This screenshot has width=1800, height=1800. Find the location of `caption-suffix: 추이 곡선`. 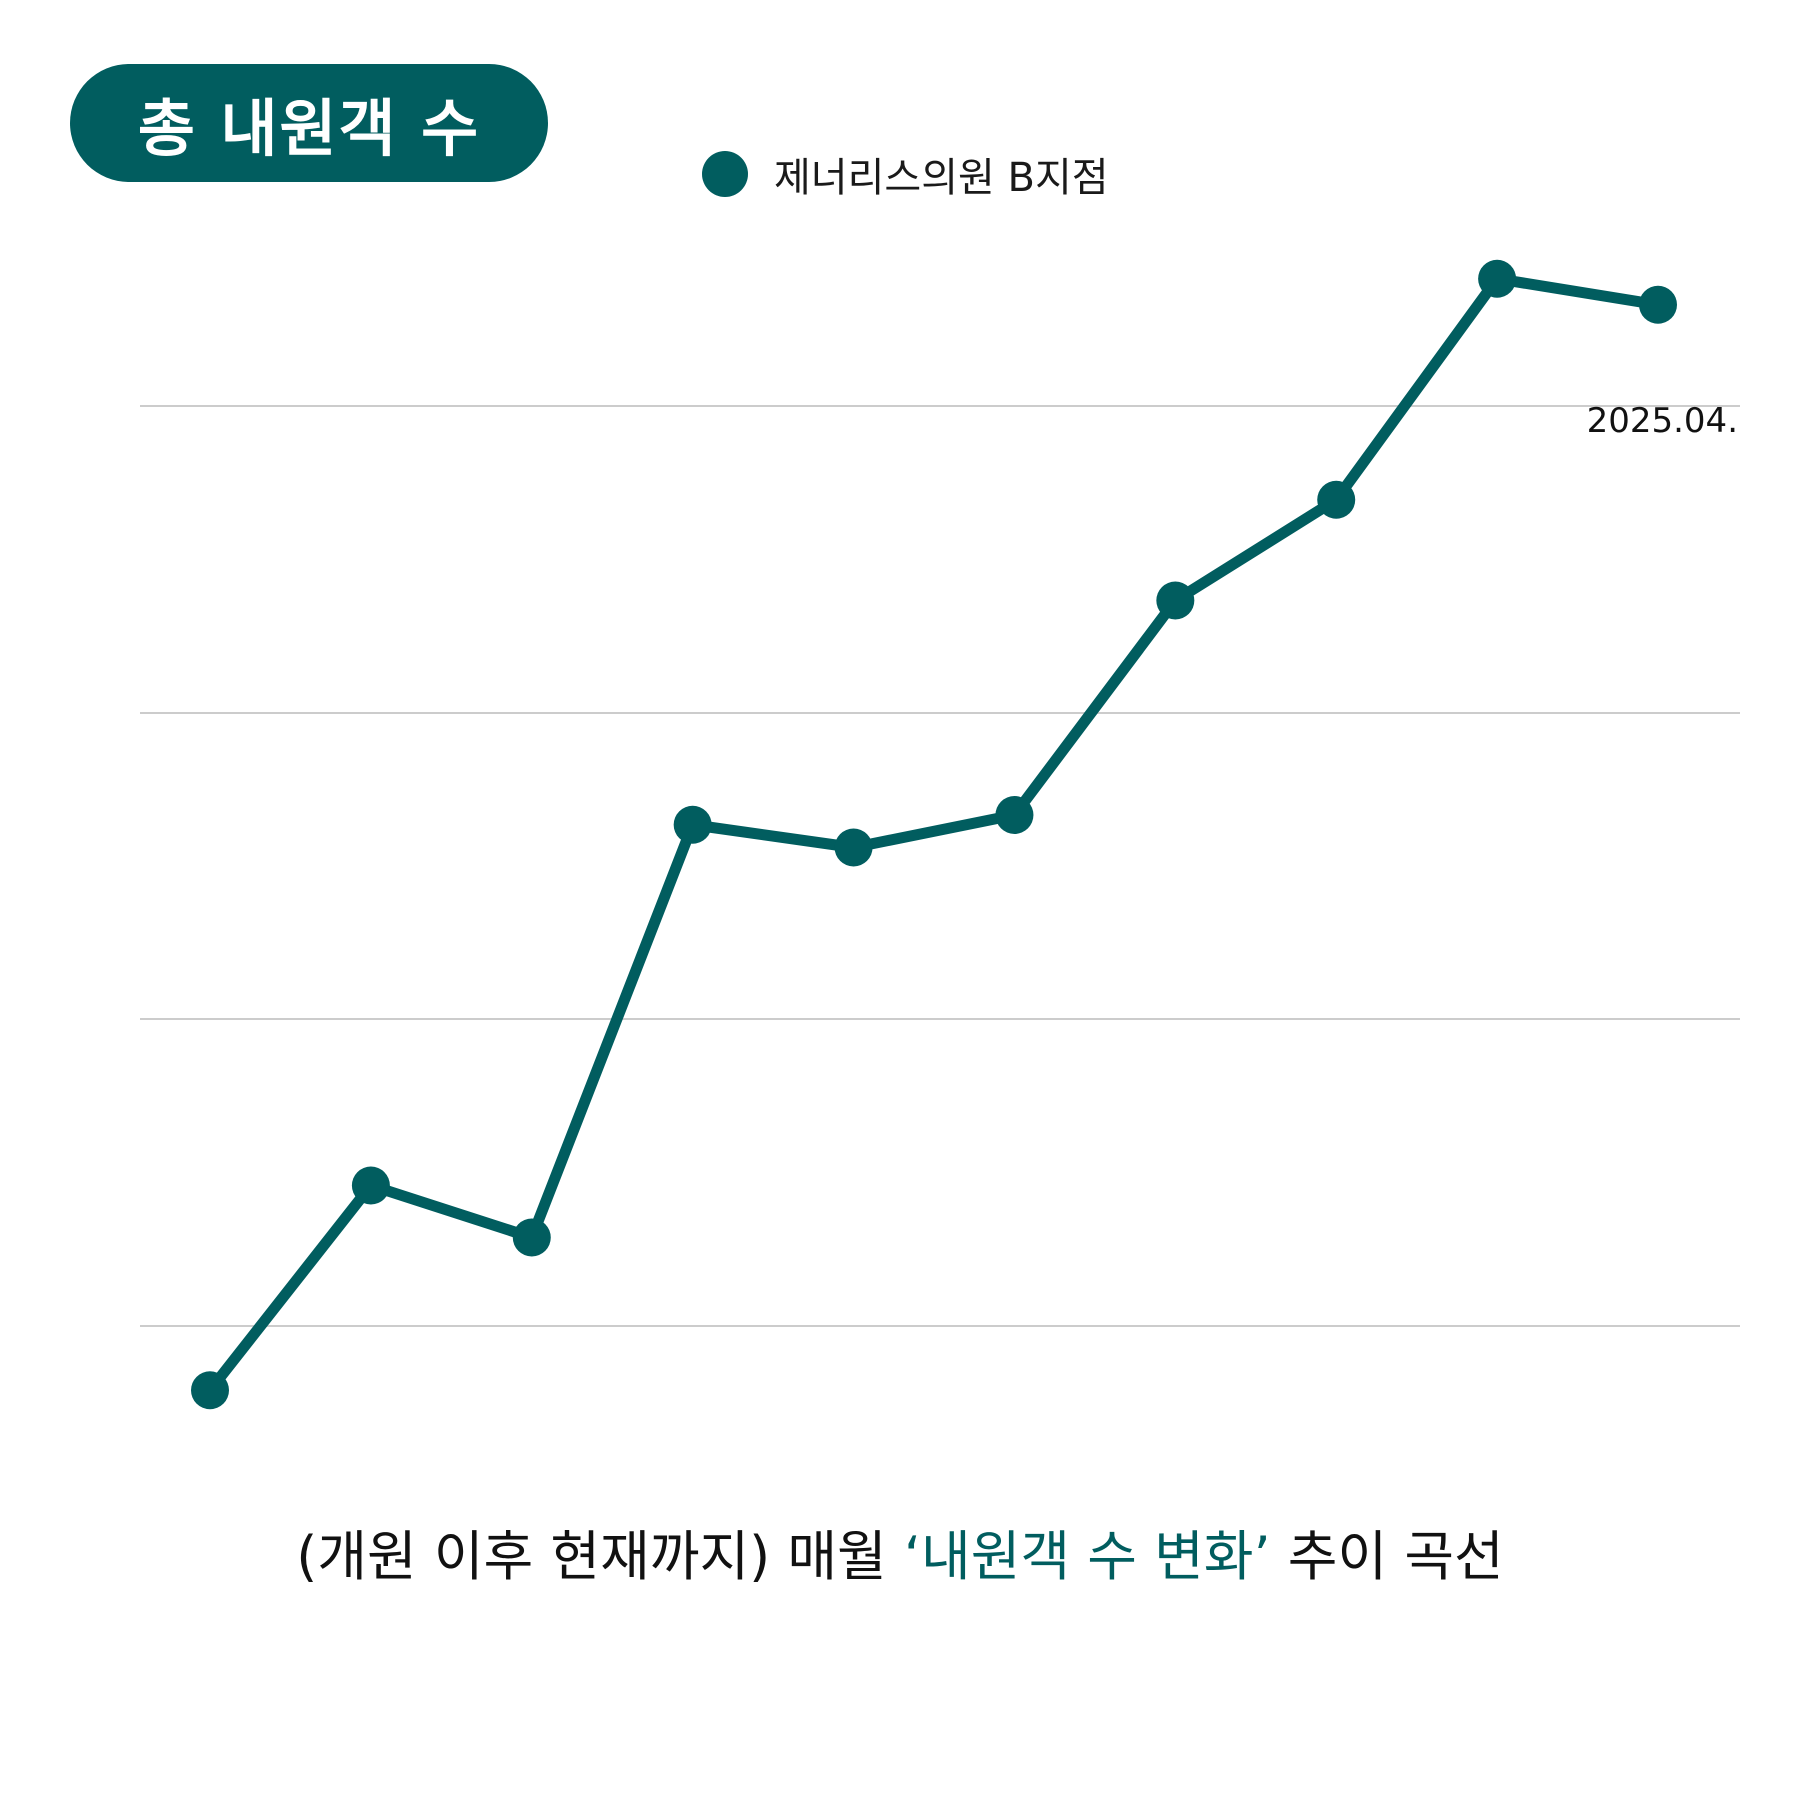

caption-suffix: 추이 곡선 is located at coordinates (1387, 1556).